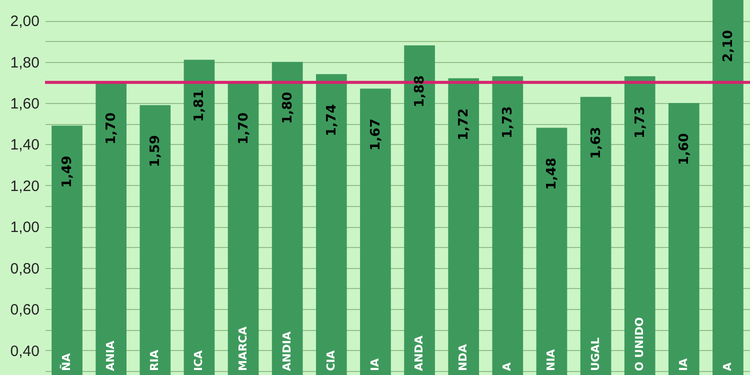 This screenshot has height=375, width=750. I want to click on x-tick-label: O UNIDO, so click(639, 344).